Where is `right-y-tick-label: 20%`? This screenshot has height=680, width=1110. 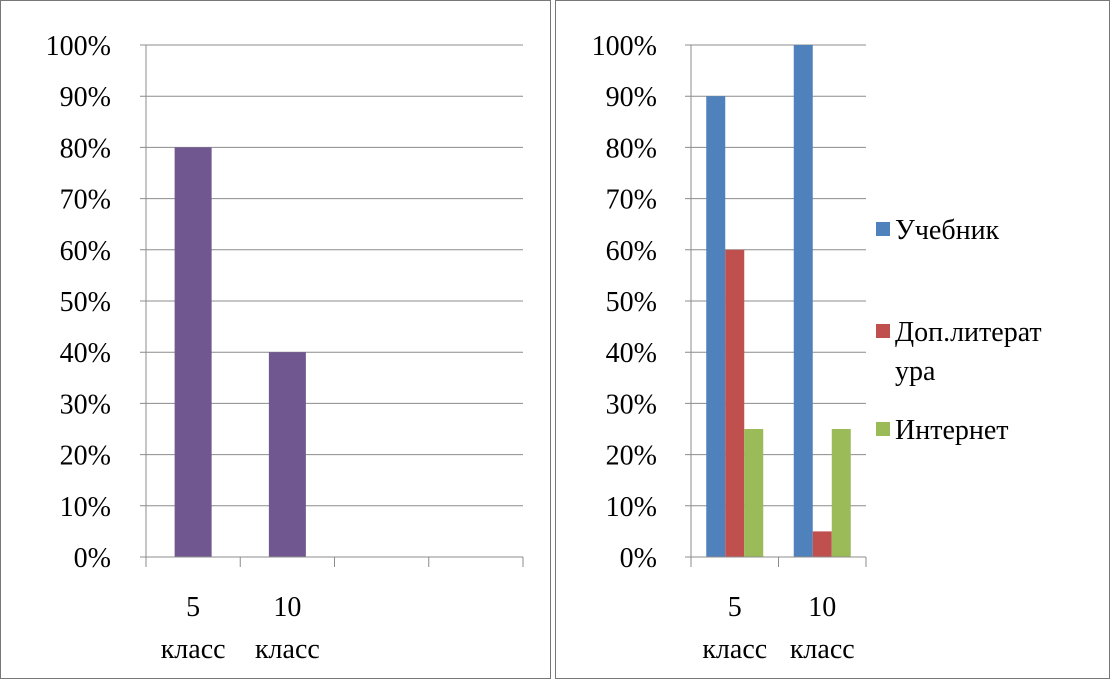 right-y-tick-label: 20% is located at coordinates (631, 456).